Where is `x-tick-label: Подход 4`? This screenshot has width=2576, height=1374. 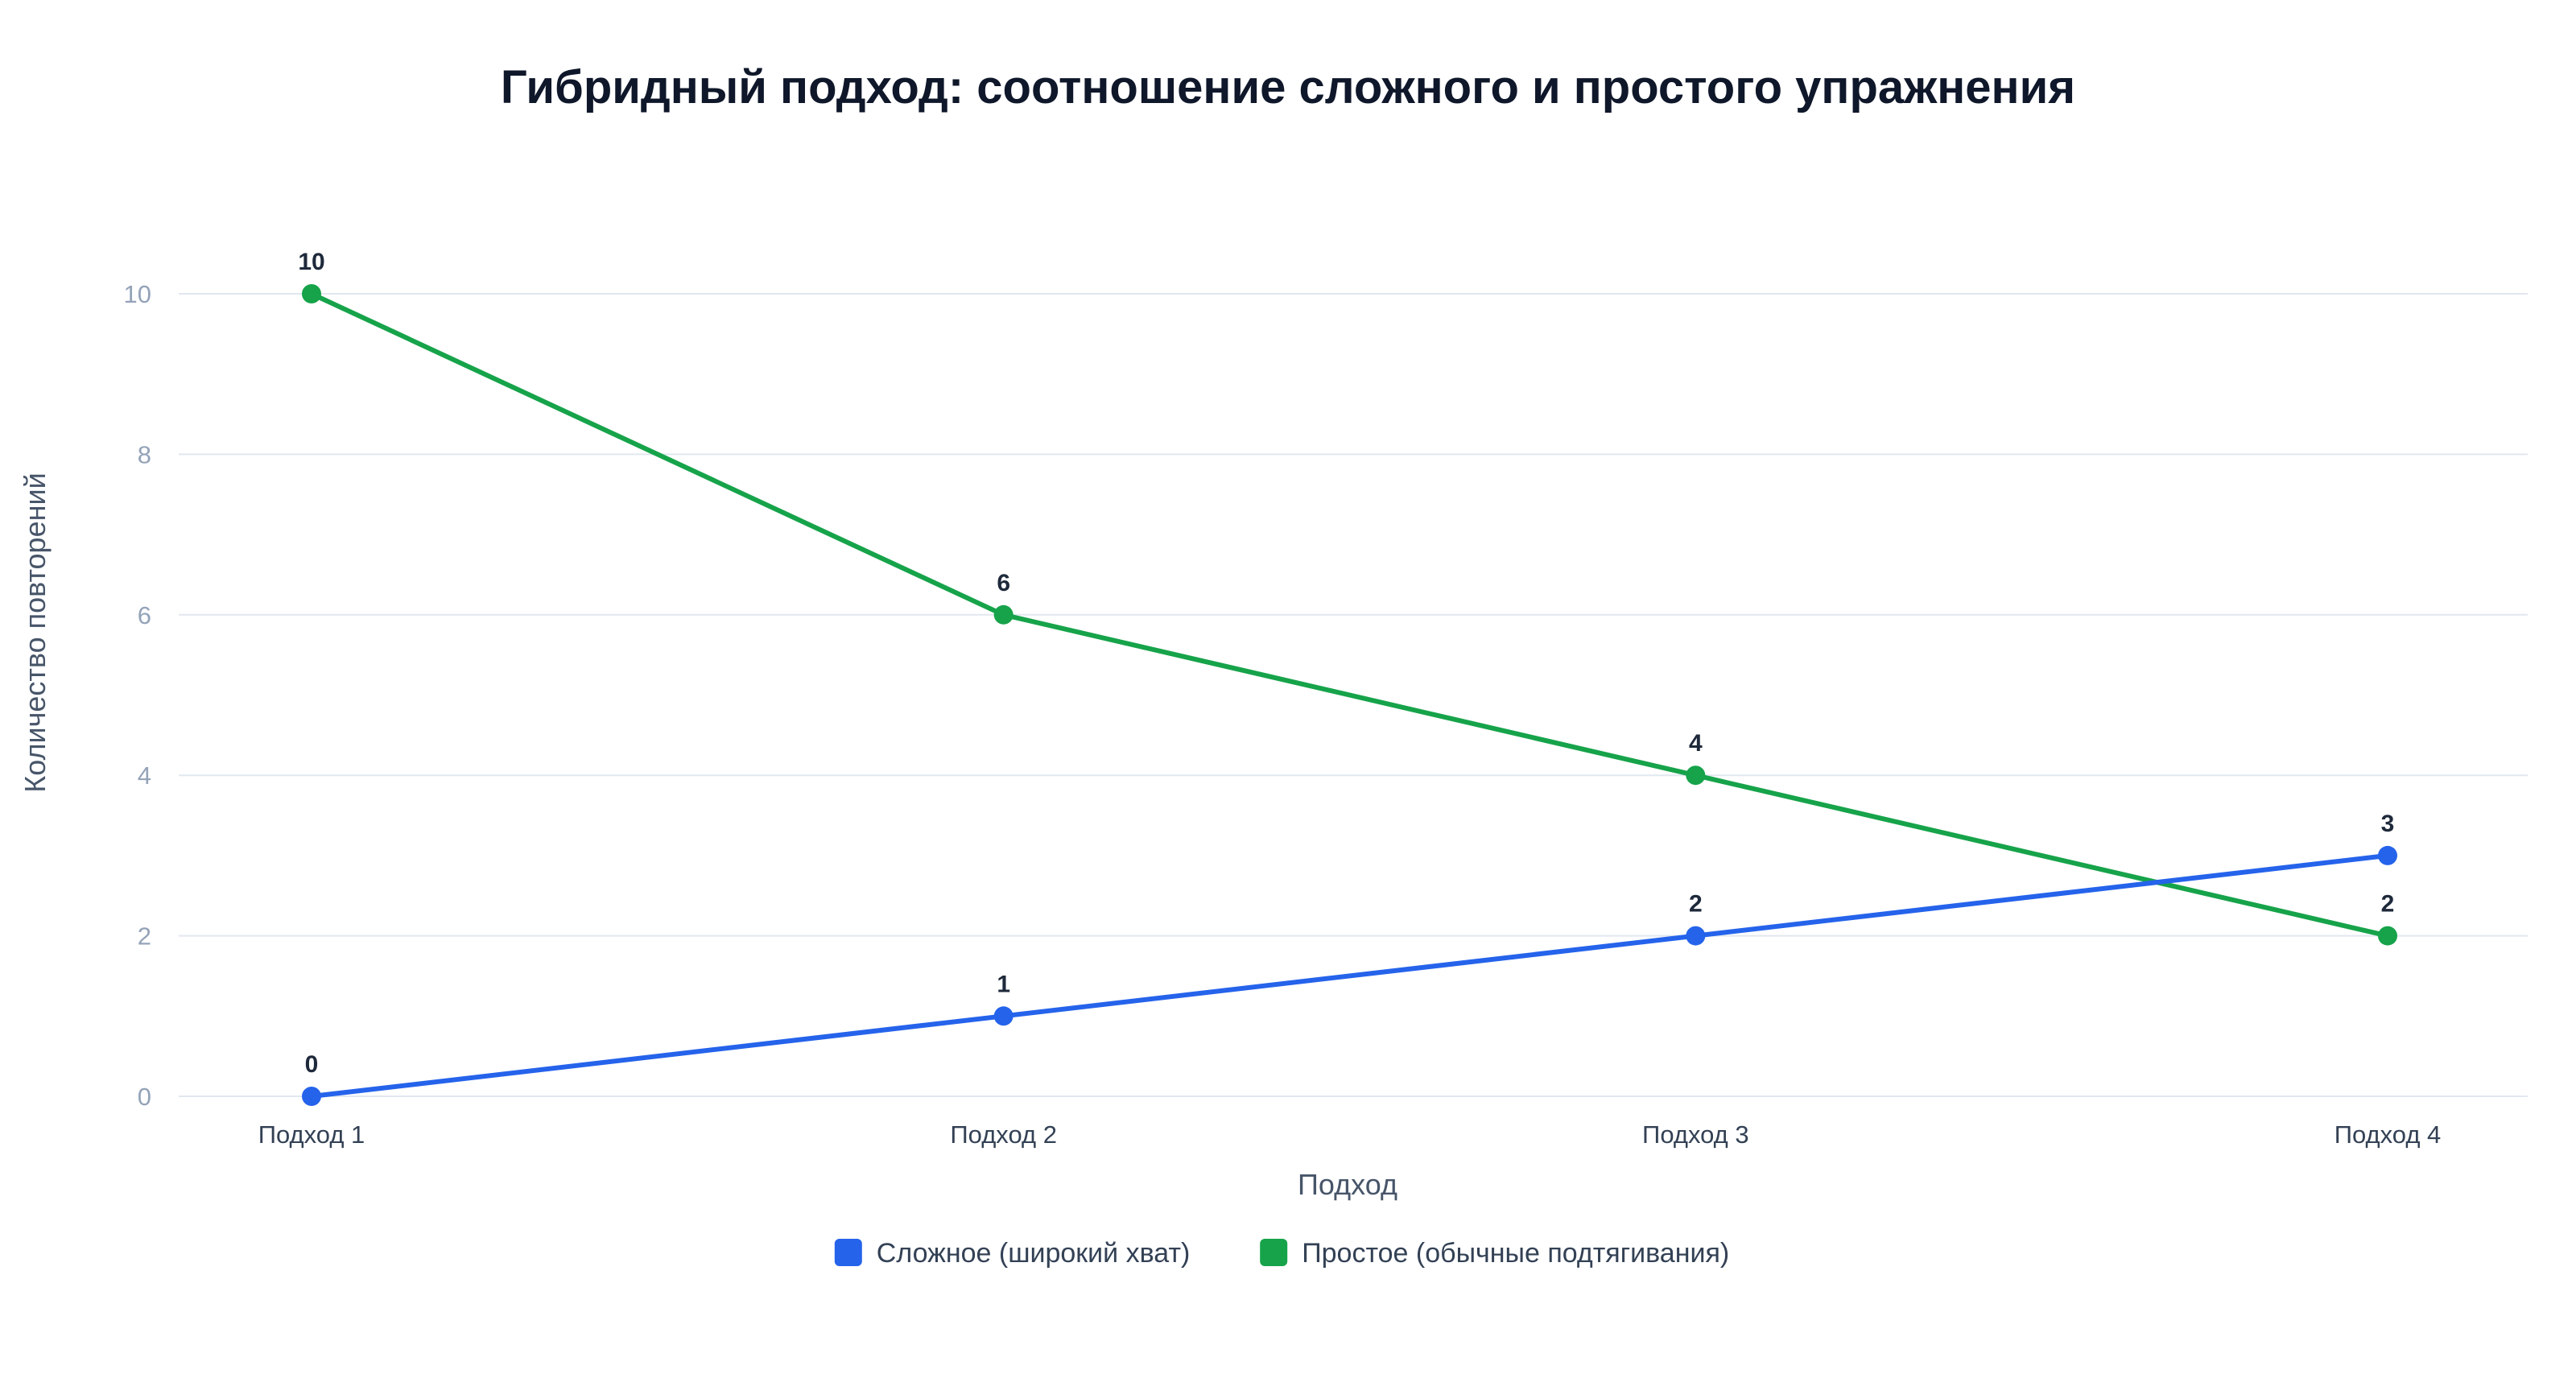
x-tick-label: Подход 4 is located at coordinates (2388, 1134).